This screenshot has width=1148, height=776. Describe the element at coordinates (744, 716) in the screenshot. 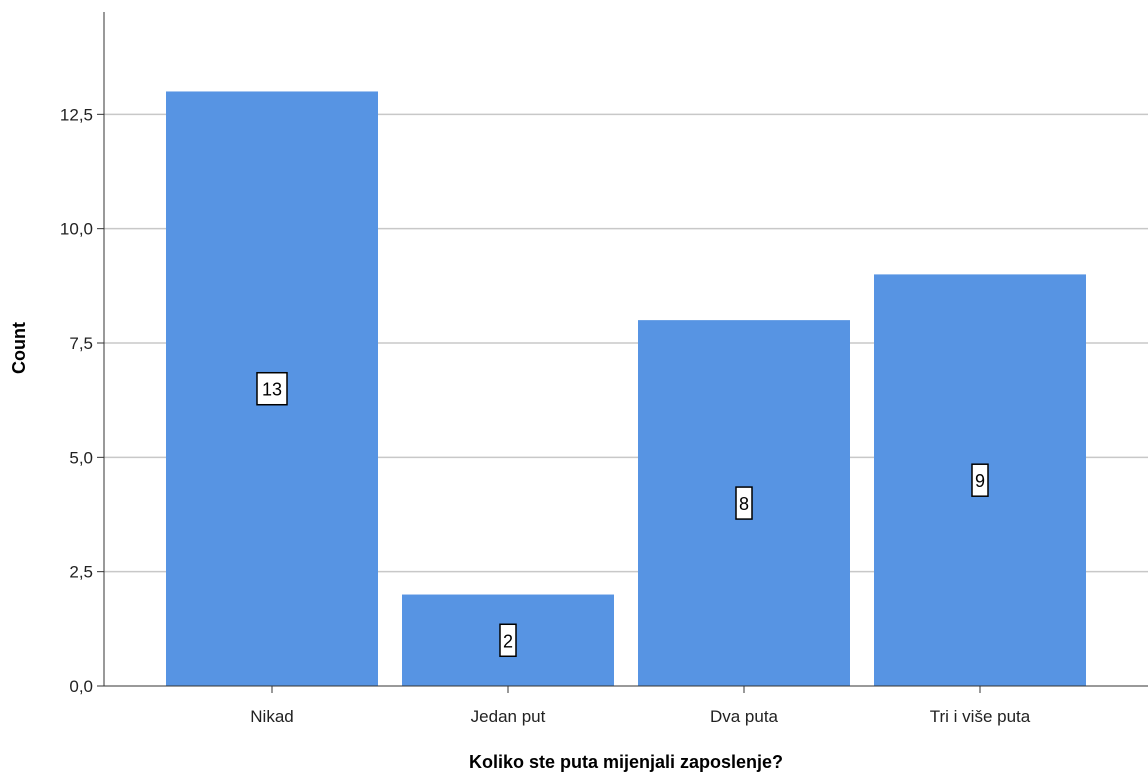

I see `x-tick-label: Dva puta` at that location.